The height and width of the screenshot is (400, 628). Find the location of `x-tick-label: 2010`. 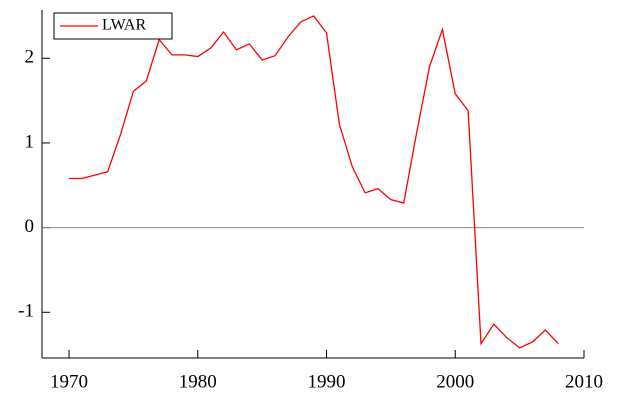

x-tick-label: 2010 is located at coordinates (584, 381).